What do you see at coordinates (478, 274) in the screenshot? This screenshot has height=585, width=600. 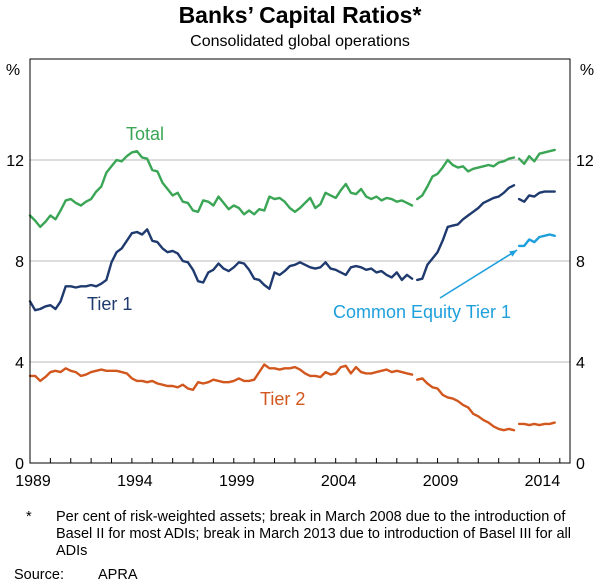 I see `cet1-arrow-line` at bounding box center [478, 274].